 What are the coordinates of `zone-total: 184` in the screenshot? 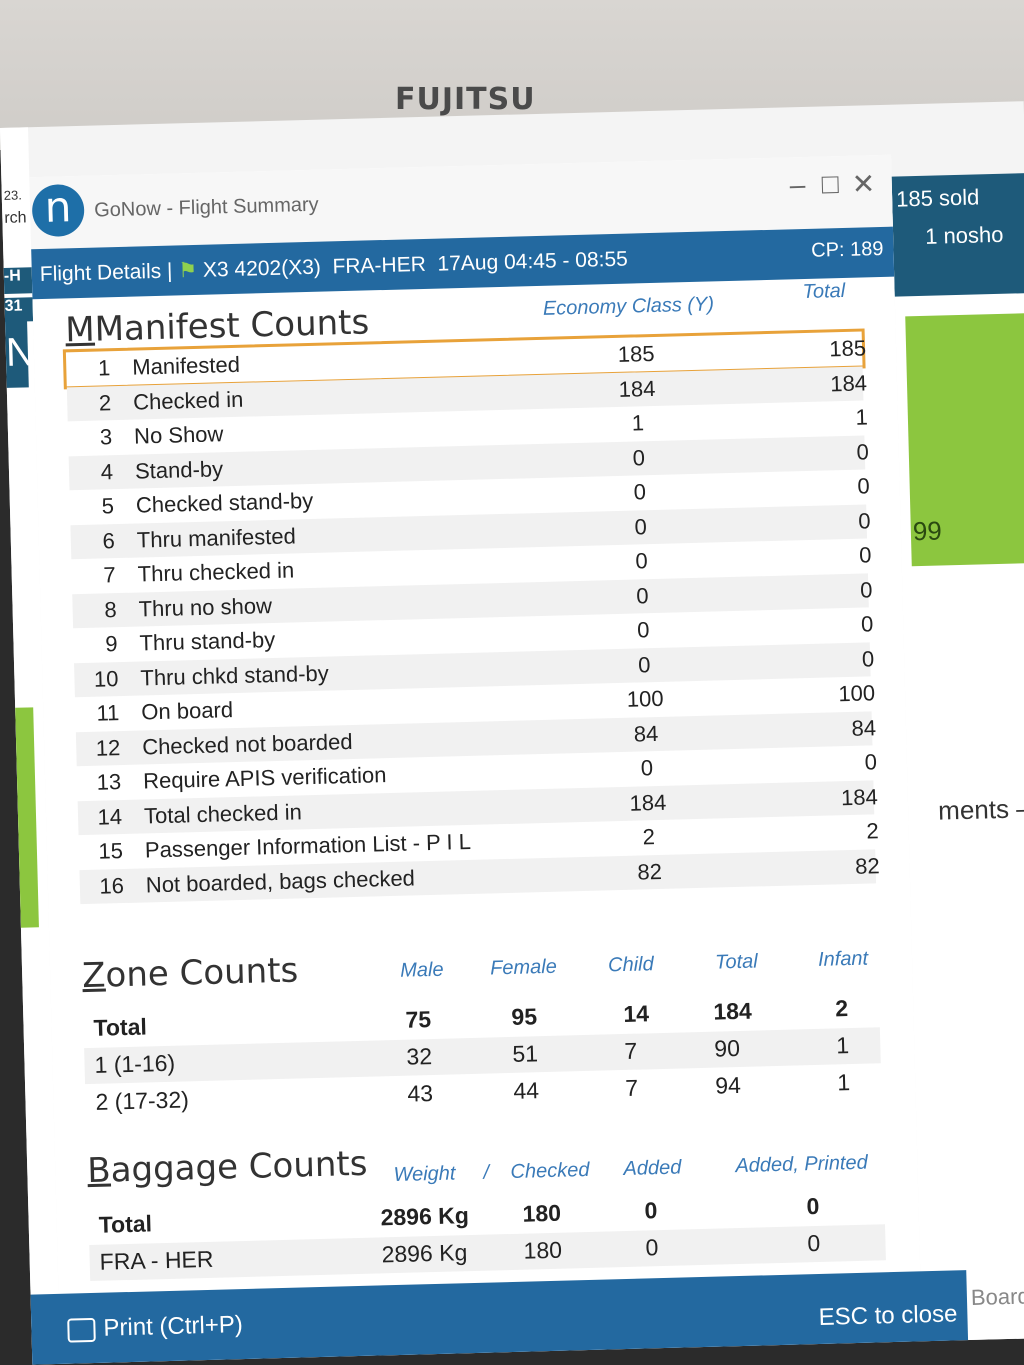 It's located at (733, 1011).